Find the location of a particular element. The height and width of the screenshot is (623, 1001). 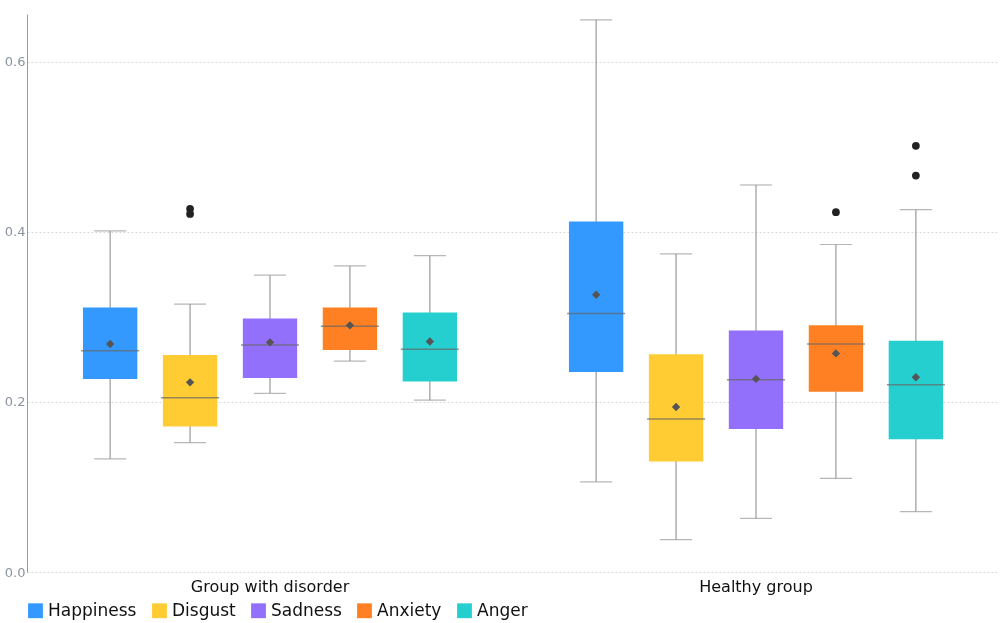

y-tick-label: 0.4 is located at coordinates (15, 232).